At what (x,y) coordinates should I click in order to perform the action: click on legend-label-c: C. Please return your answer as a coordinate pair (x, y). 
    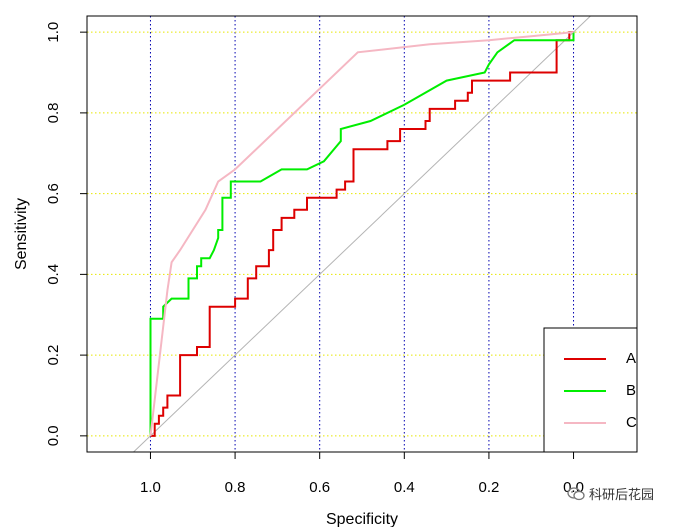
    Looking at the image, I should click on (631, 422).